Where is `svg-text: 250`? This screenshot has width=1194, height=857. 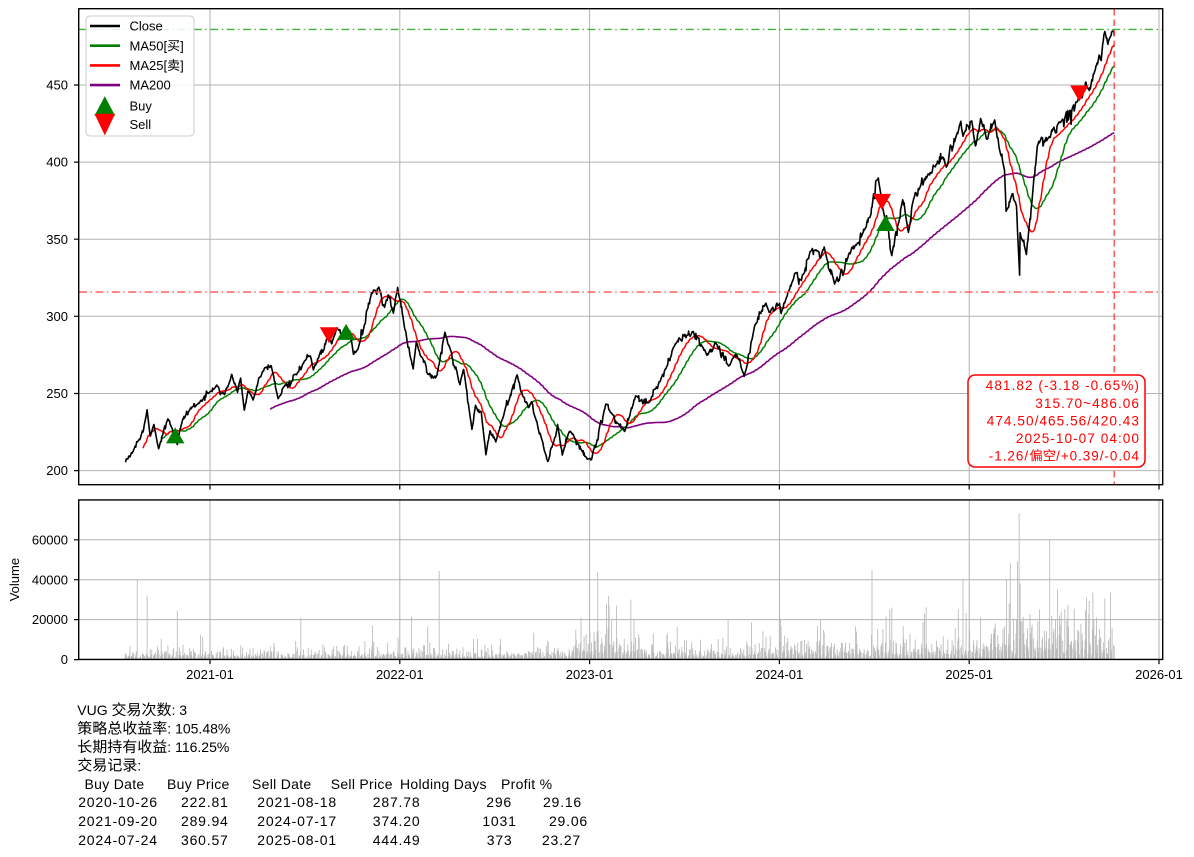
svg-text: 250 is located at coordinates (57, 393).